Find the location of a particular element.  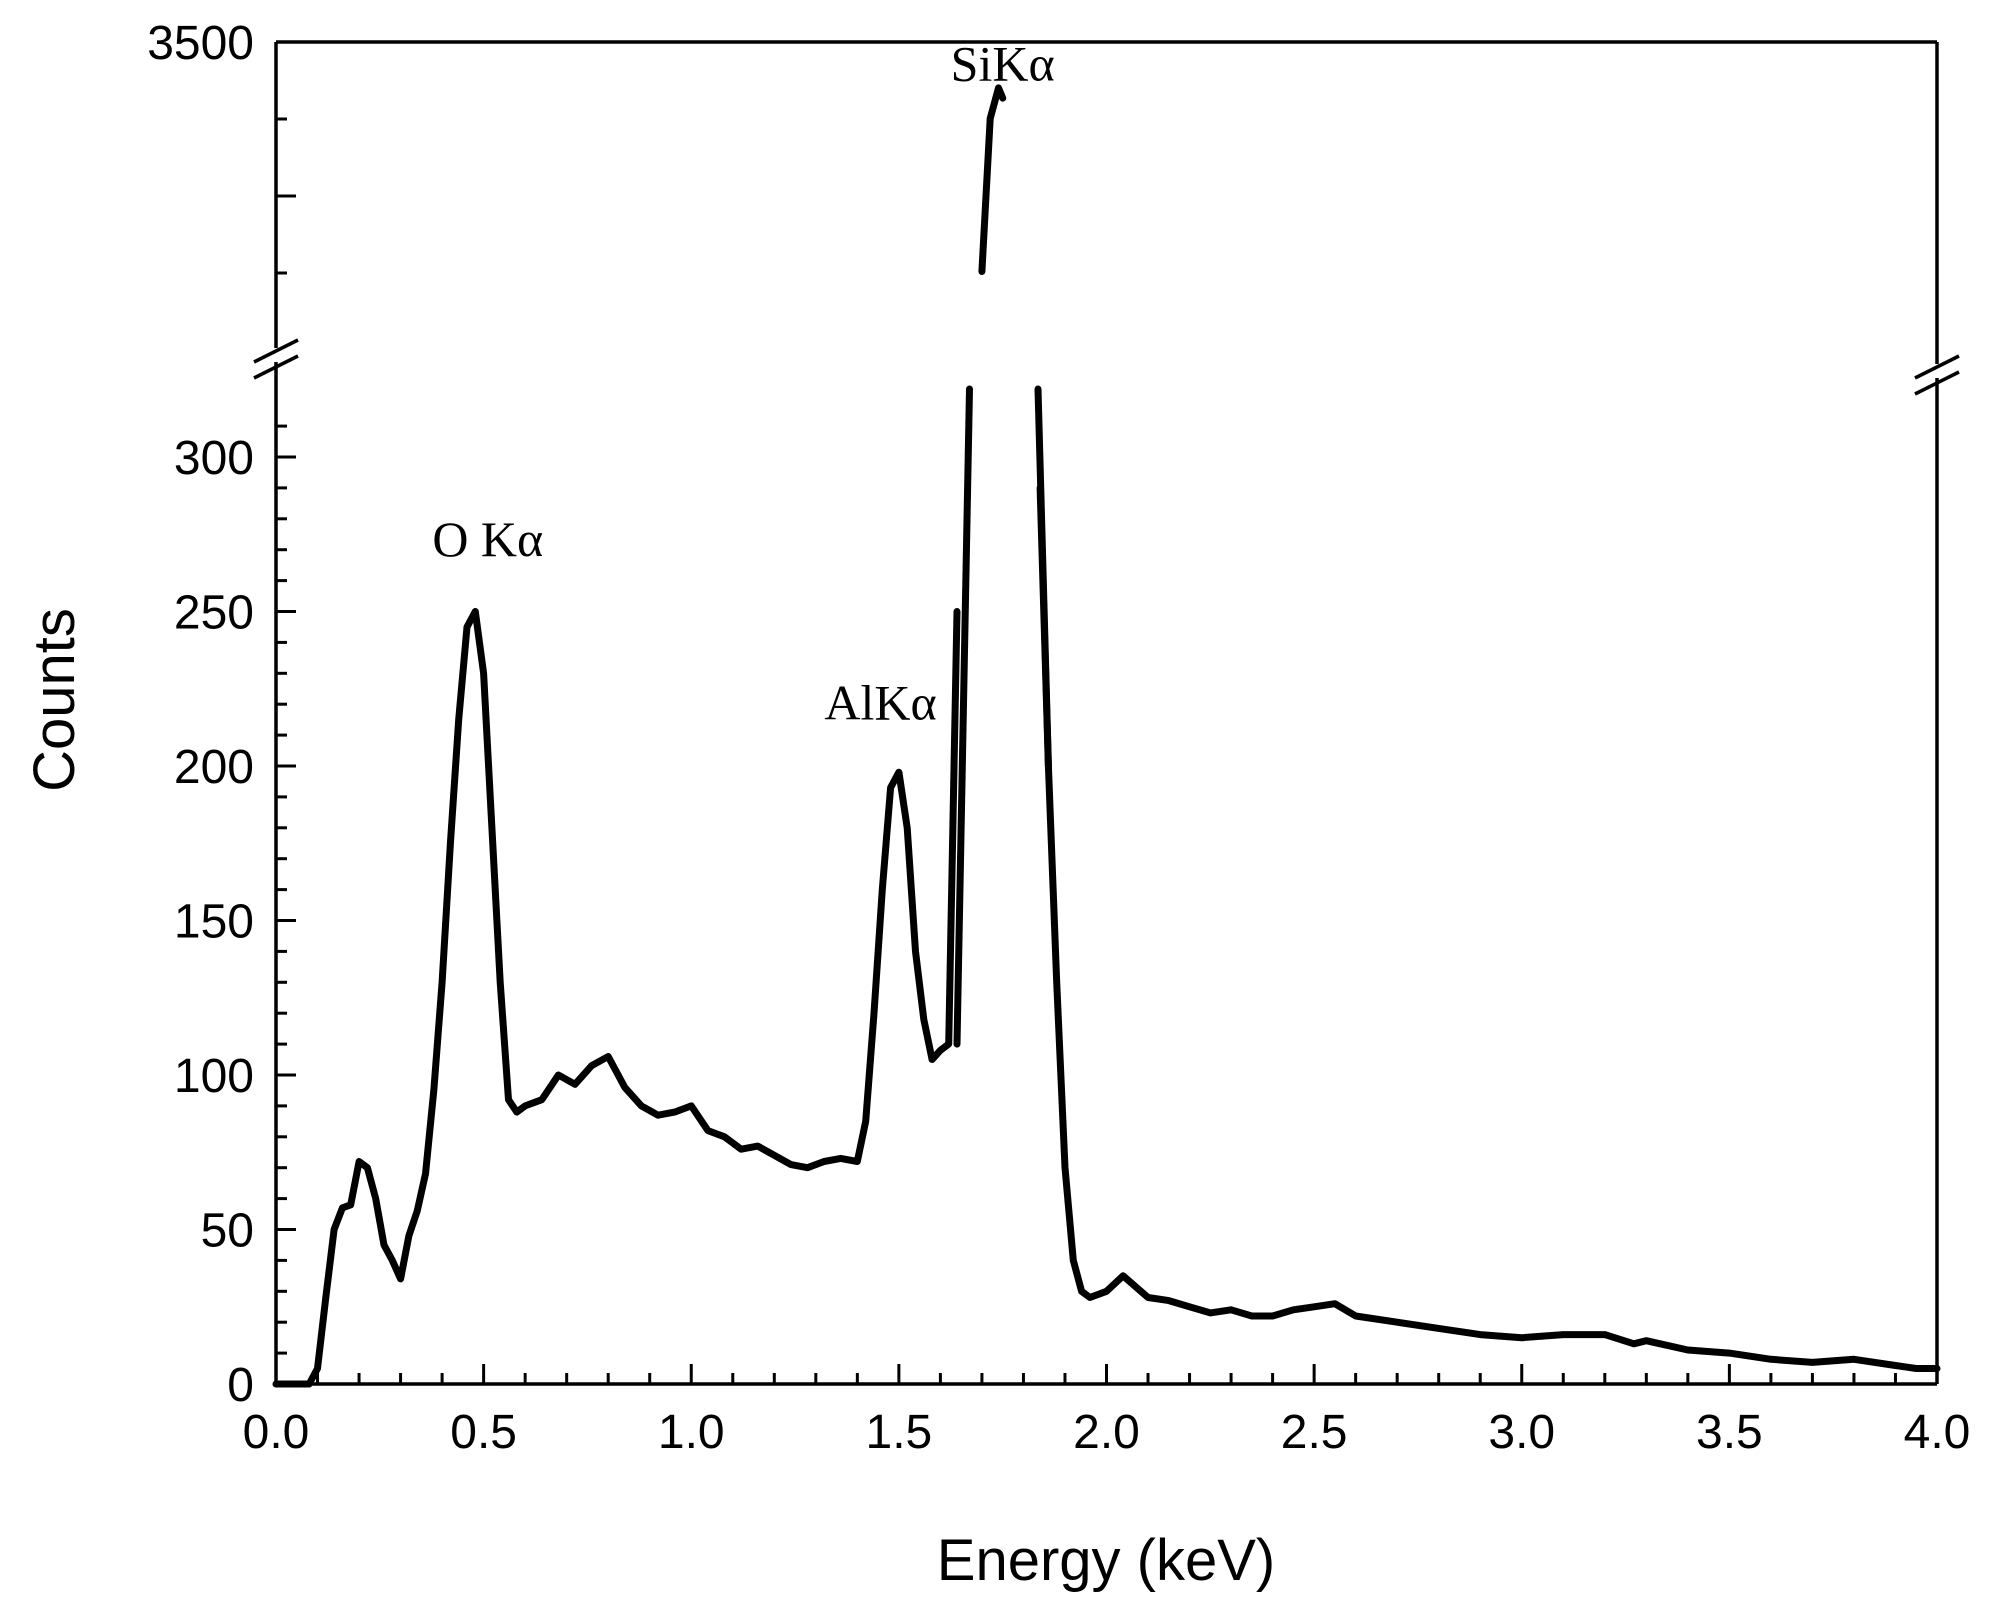

x-tick-label: 4.0 is located at coordinates (1937, 1432).